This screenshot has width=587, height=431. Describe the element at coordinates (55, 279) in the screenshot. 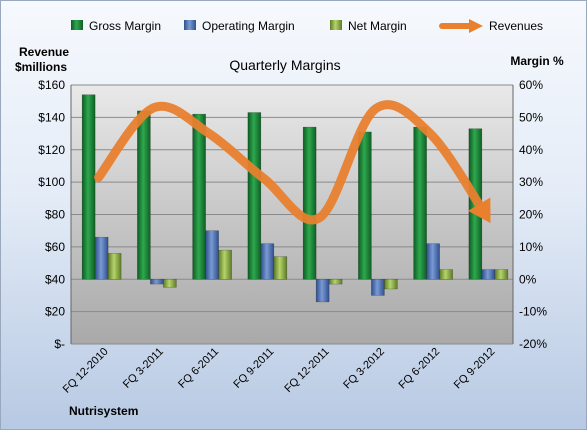

I see `left-tick-label: $40` at that location.